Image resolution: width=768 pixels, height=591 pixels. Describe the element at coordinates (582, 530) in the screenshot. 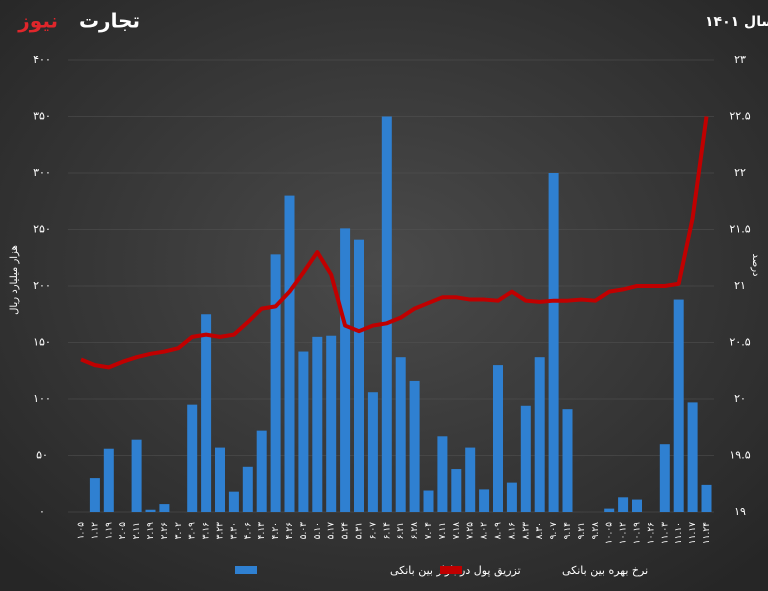

I see `x-tick-label: ۹.۲۱` at that location.